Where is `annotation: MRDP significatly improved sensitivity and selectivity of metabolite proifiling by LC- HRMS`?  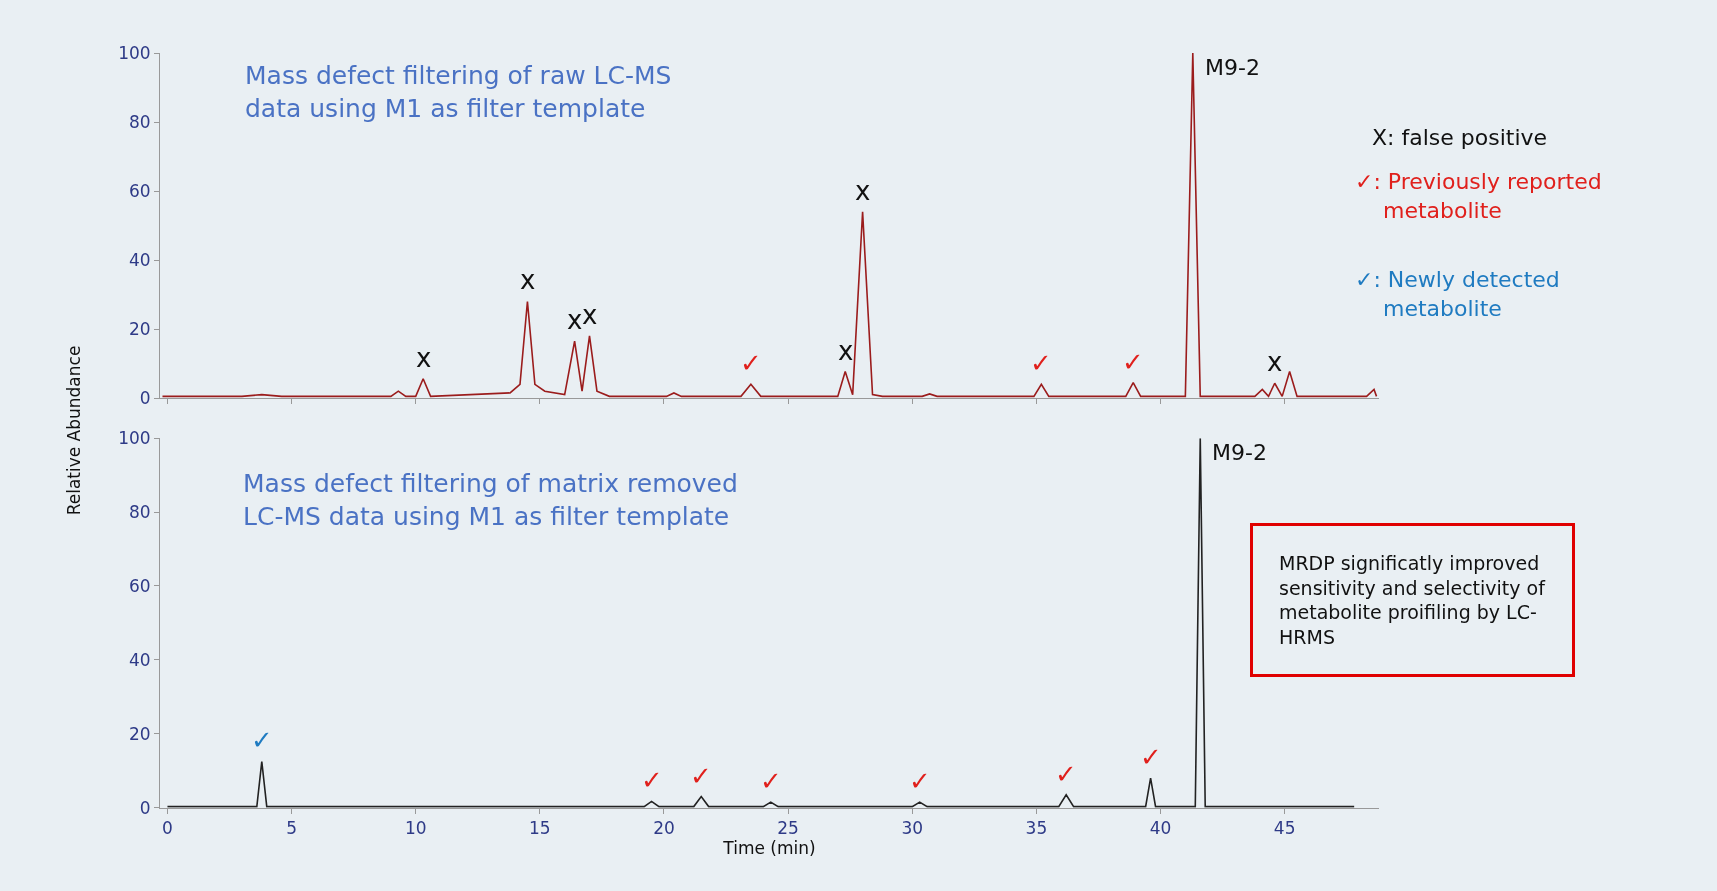 annotation: MRDP significatly improved sensitivity and selectivity of metabolite proifiling by LC- HRMS is located at coordinates (1413, 600).